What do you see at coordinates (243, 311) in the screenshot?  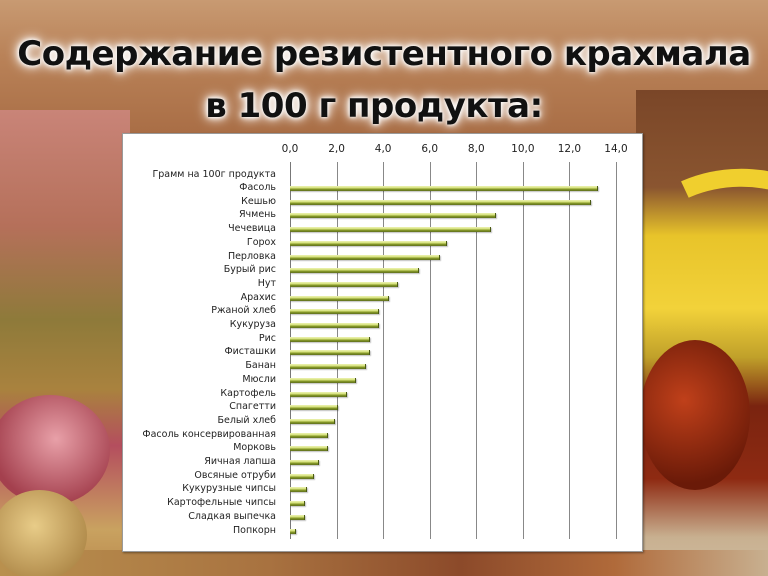 I see `category-label: Ржаной хлеб` at bounding box center [243, 311].